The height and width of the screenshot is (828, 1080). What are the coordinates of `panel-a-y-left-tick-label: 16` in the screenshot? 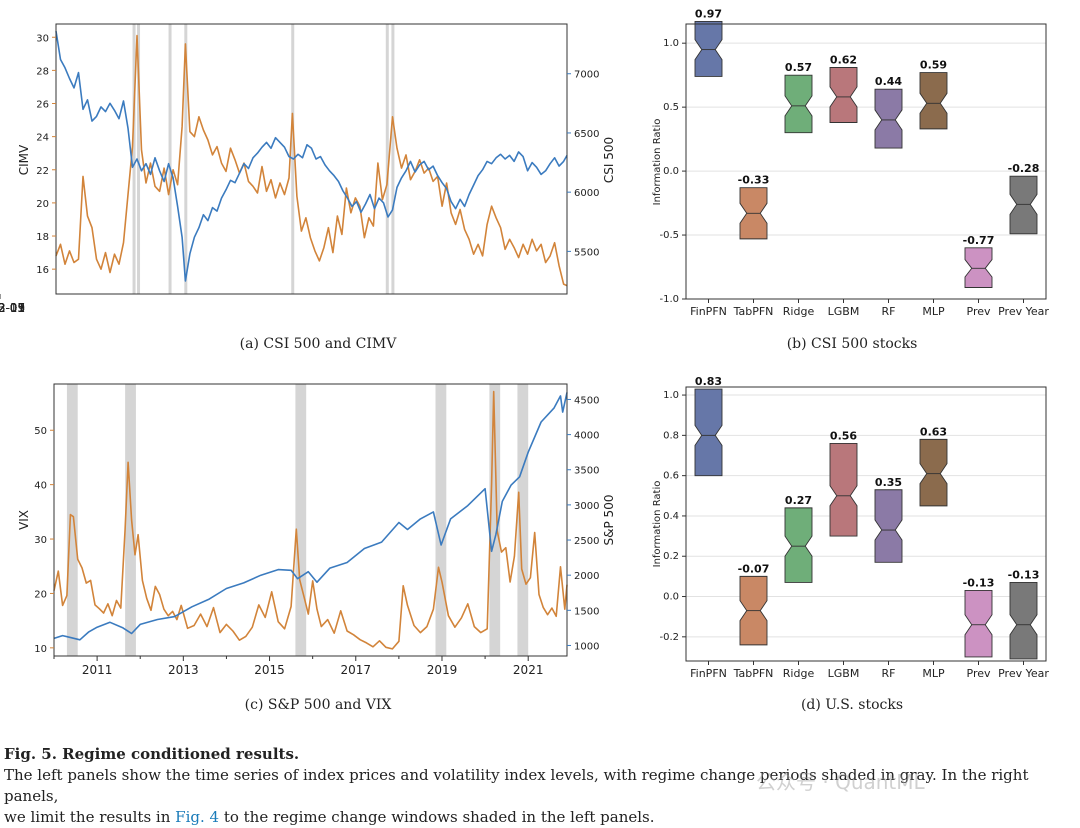 It's located at (42, 270).